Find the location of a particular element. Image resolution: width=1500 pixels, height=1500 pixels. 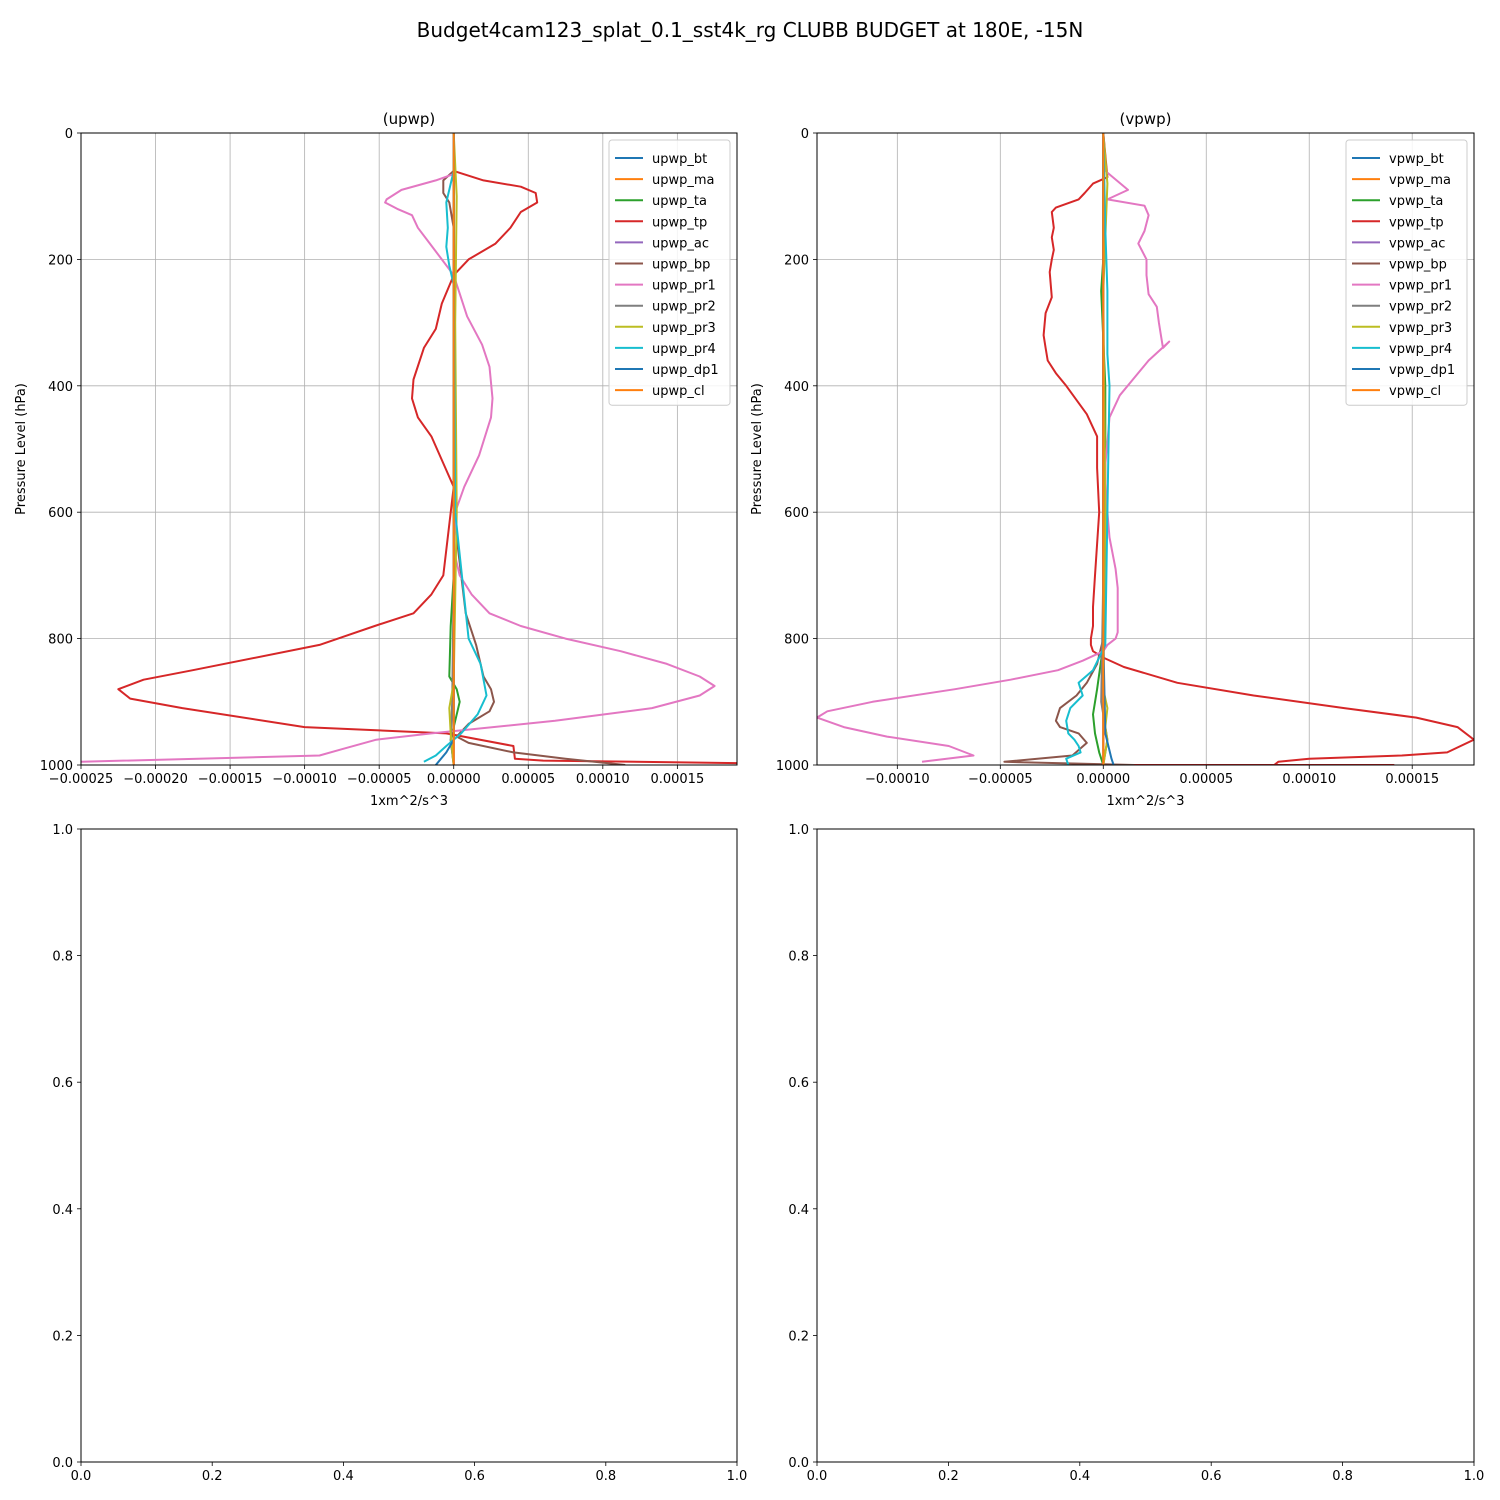

subplot-title: (upwp) is located at coordinates (409, 119).